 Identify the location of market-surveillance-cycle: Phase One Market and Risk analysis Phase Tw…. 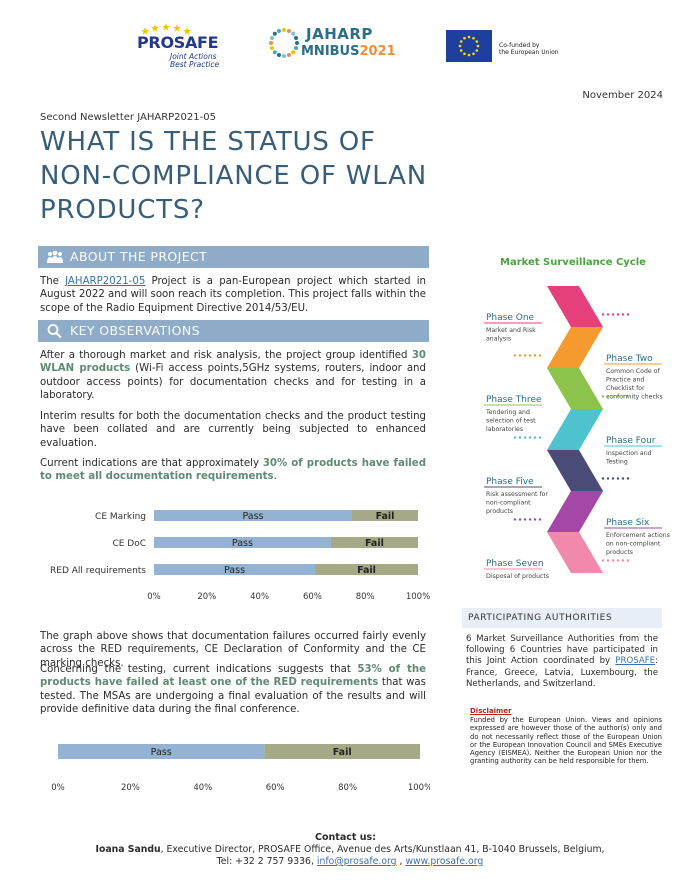
(577, 433).